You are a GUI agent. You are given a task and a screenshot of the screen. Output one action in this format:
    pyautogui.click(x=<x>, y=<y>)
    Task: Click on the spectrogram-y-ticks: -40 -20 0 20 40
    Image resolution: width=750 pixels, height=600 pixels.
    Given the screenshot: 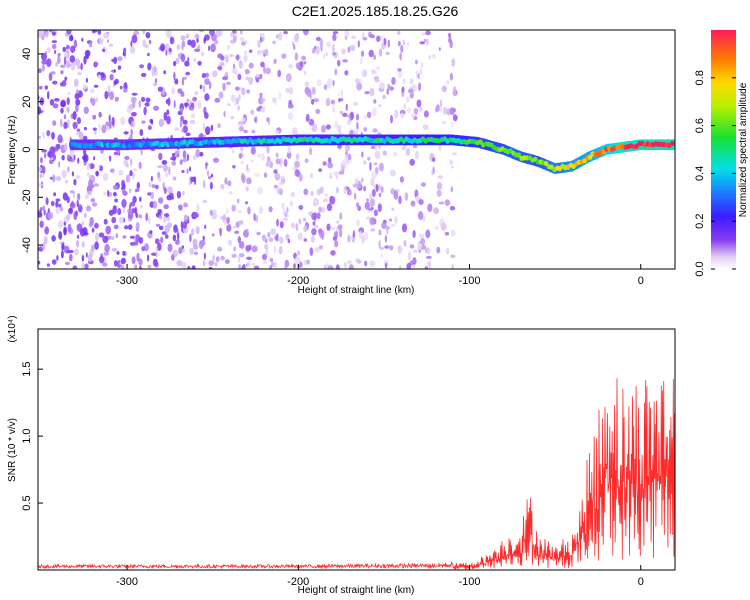 What is the action you would take?
    pyautogui.click(x=32, y=150)
    